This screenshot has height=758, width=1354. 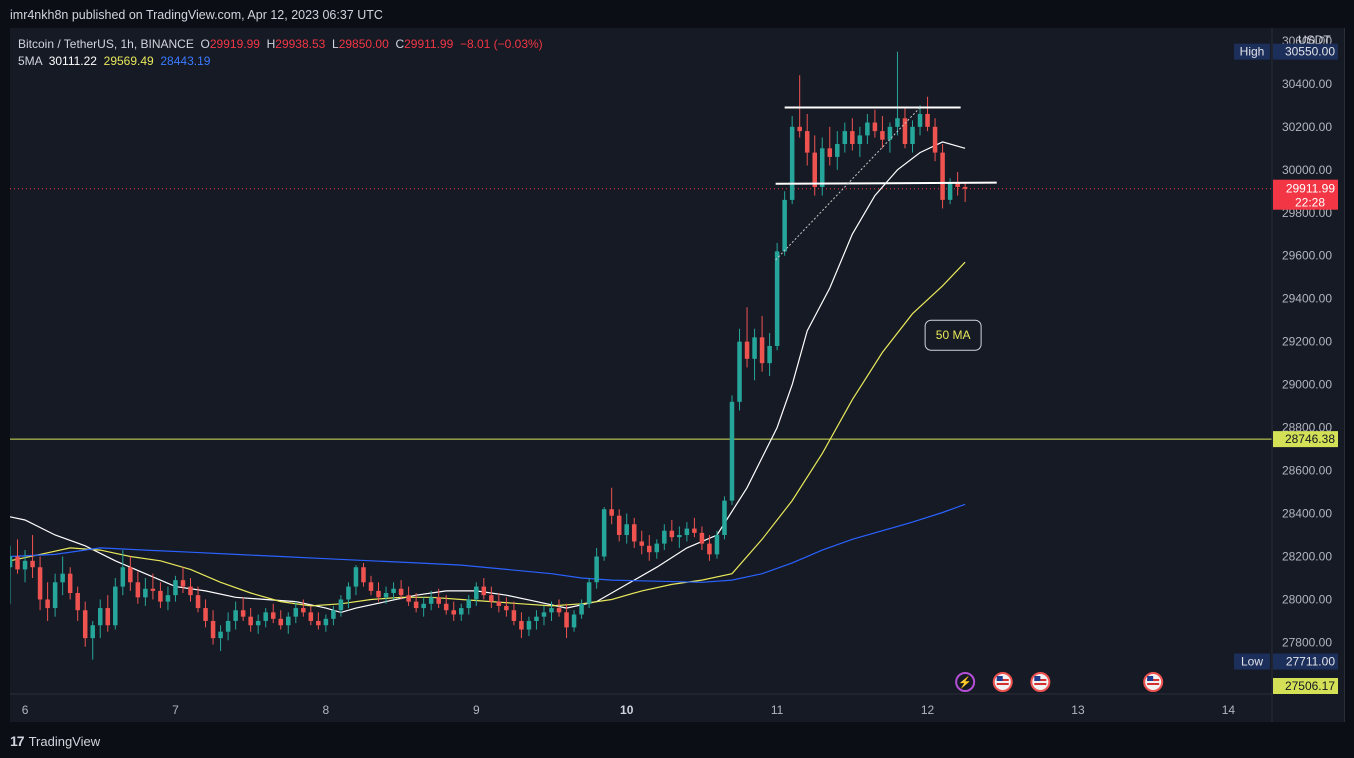 What do you see at coordinates (1307, 599) in the screenshot?
I see `price-tick-label: 28000.00` at bounding box center [1307, 599].